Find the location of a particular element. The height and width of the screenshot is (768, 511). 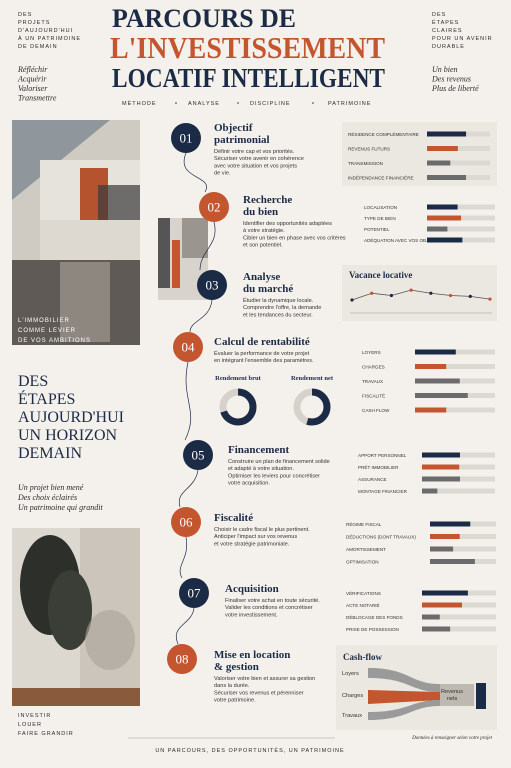

step-description: Construire un plan de financement solide is located at coordinates (279, 462).